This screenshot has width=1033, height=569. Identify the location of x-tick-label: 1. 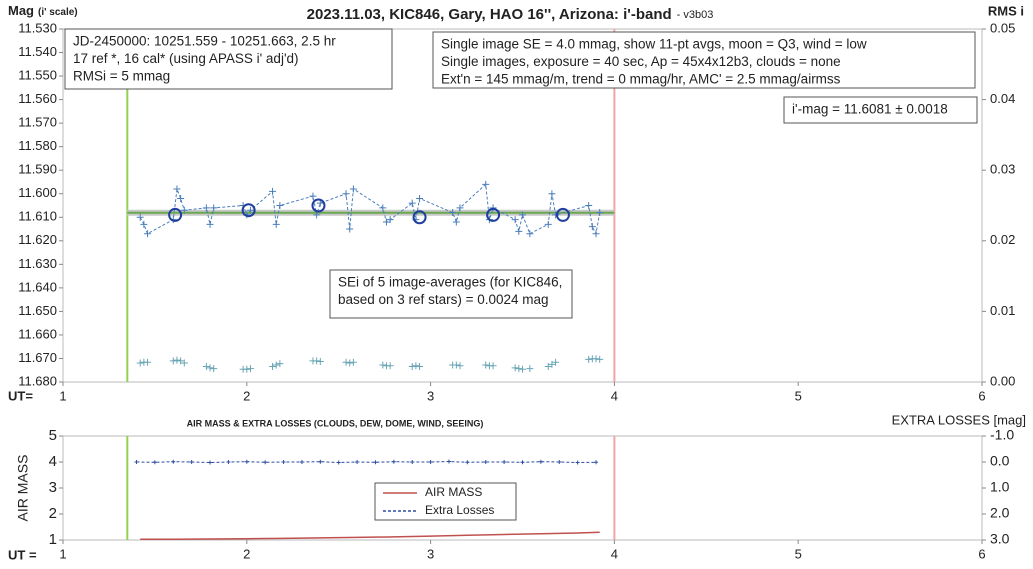
(62, 395).